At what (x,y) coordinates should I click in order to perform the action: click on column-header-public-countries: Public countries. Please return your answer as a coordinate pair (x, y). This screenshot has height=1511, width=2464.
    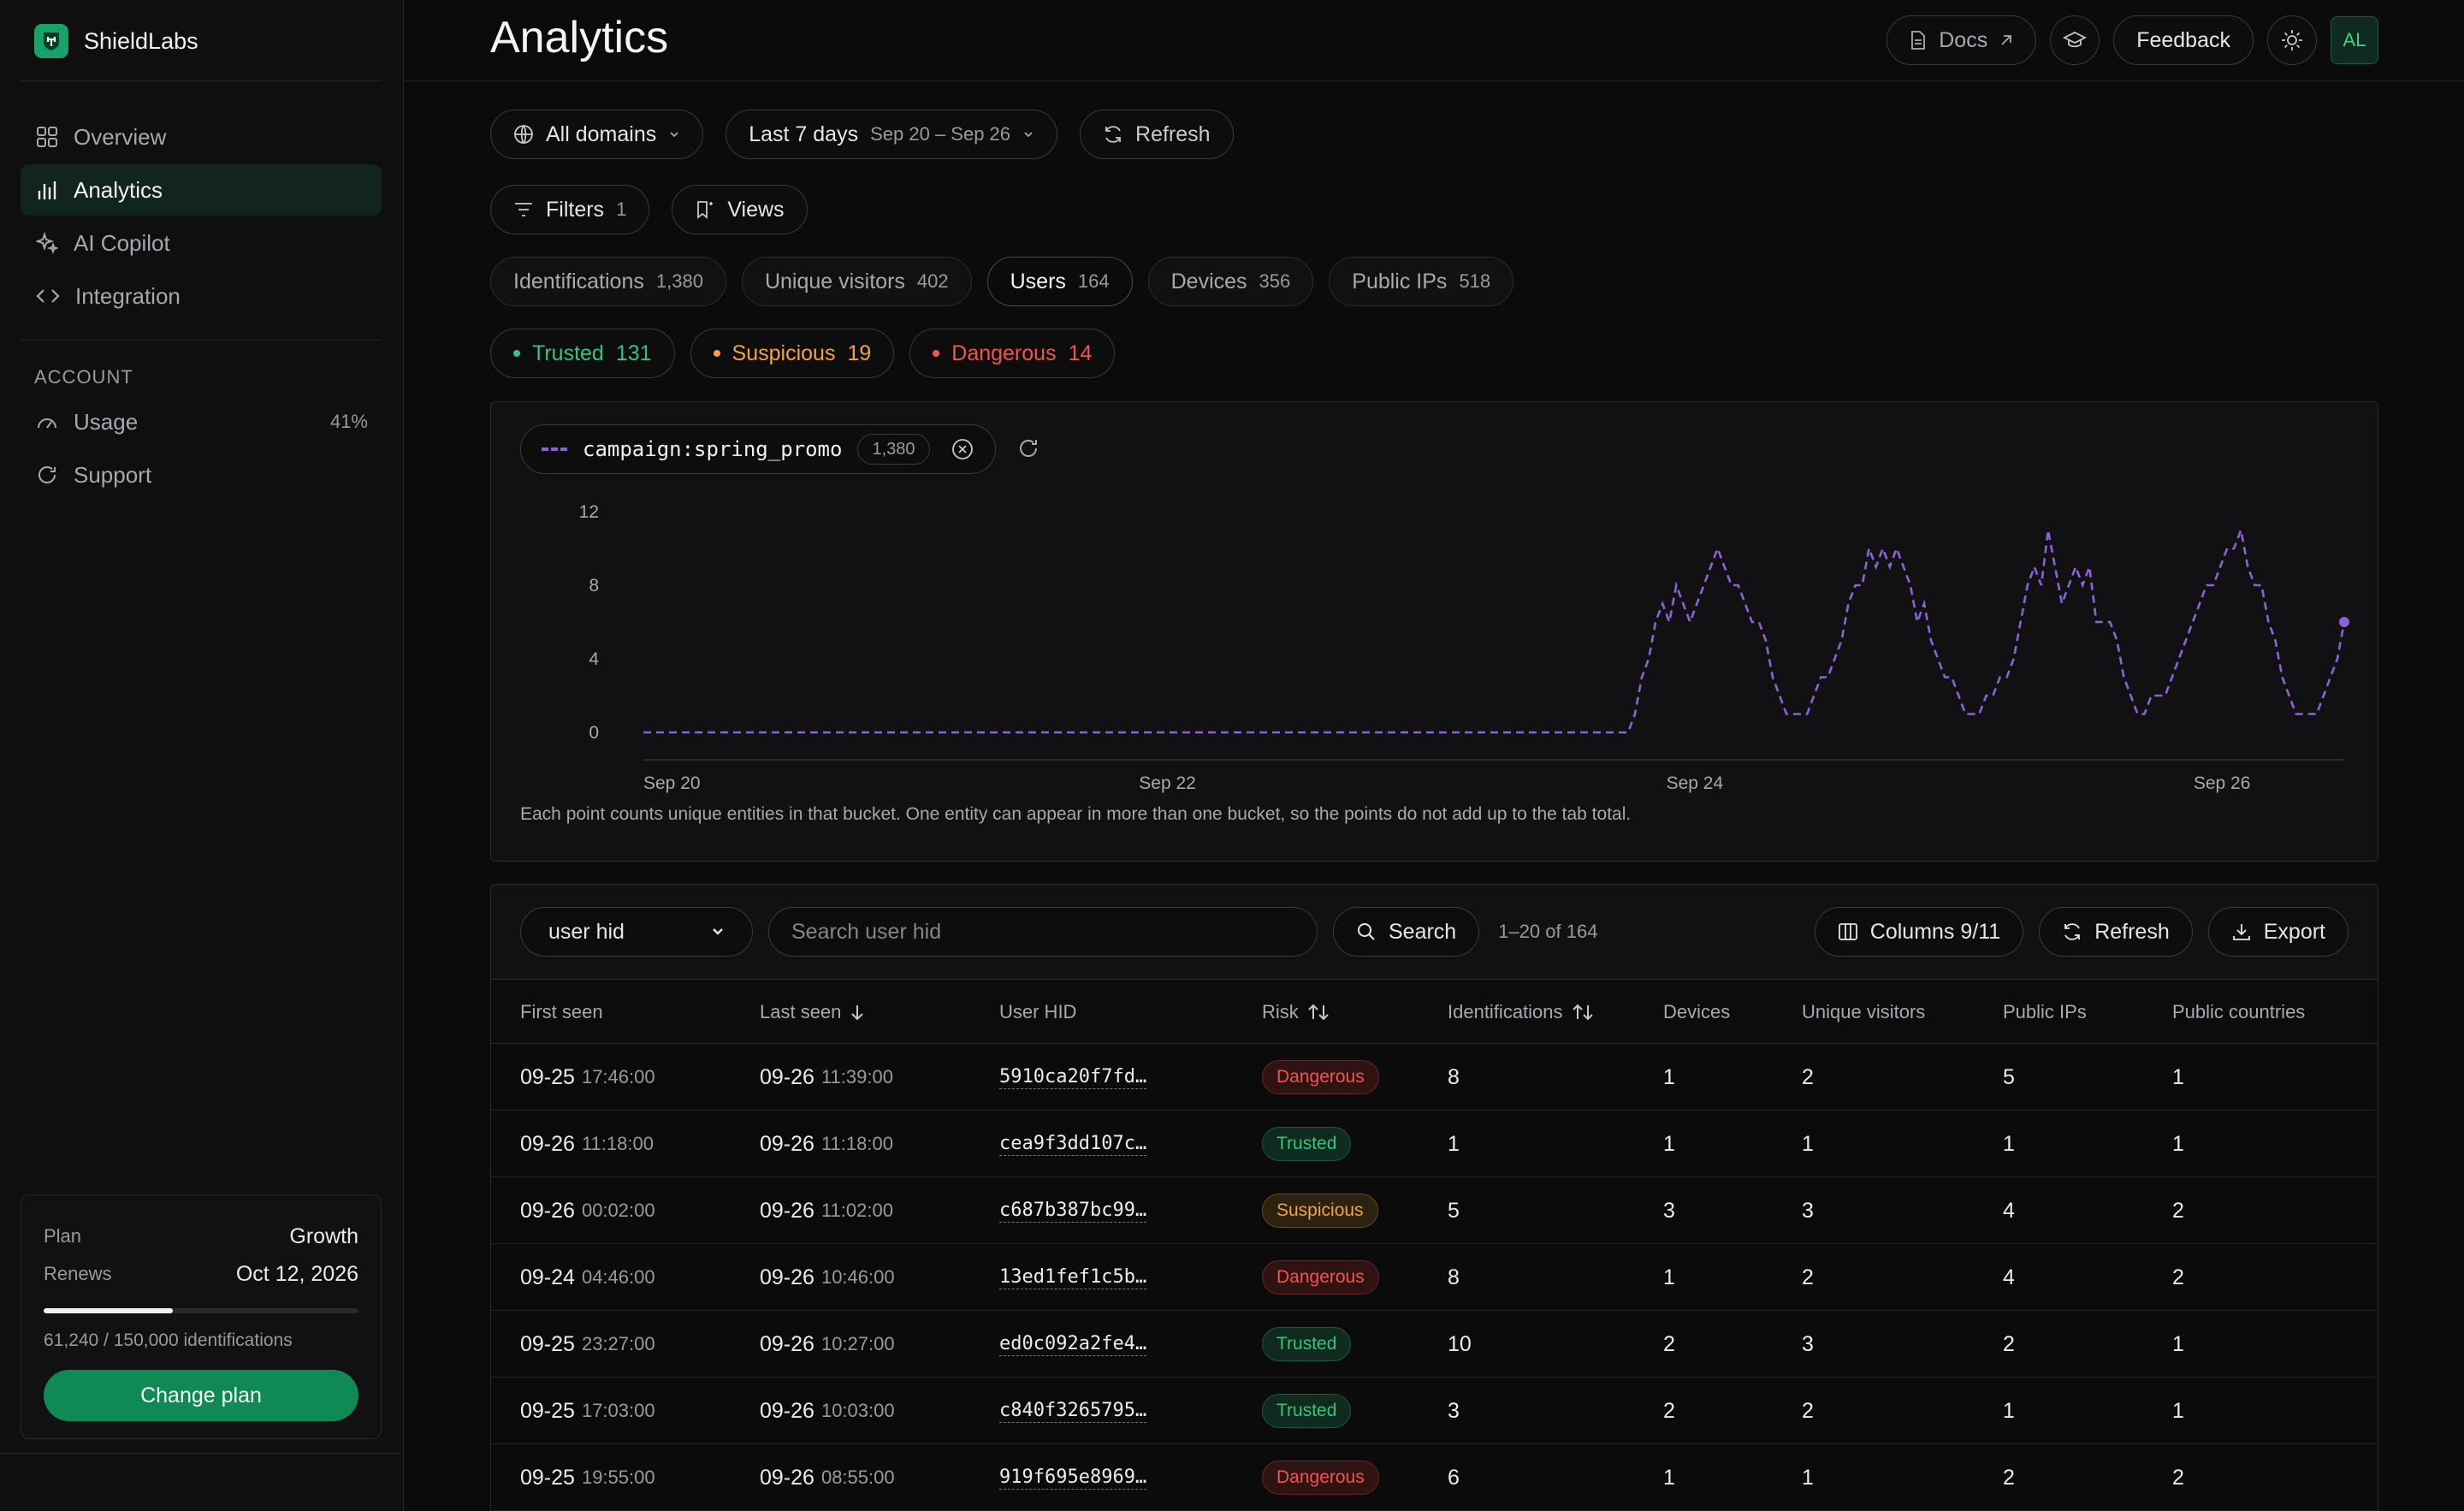
    Looking at the image, I should click on (2238, 1013).